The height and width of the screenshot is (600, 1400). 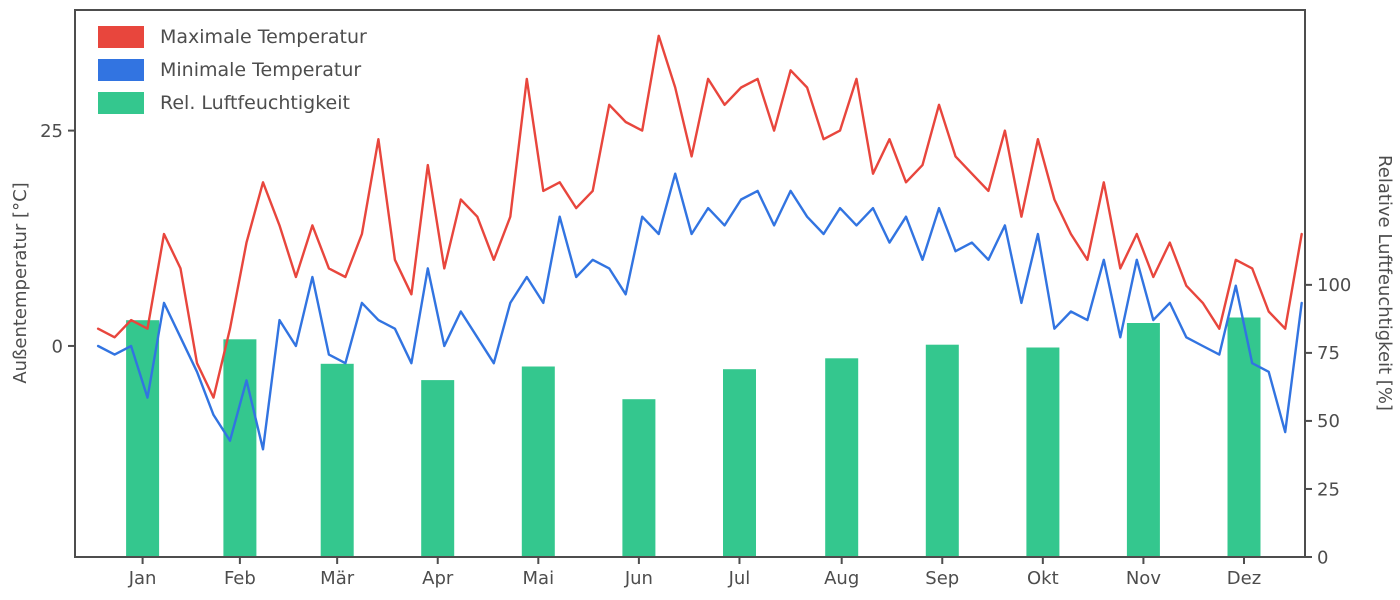 What do you see at coordinates (51, 131) in the screenshot?
I see `left-tick-label: 25` at bounding box center [51, 131].